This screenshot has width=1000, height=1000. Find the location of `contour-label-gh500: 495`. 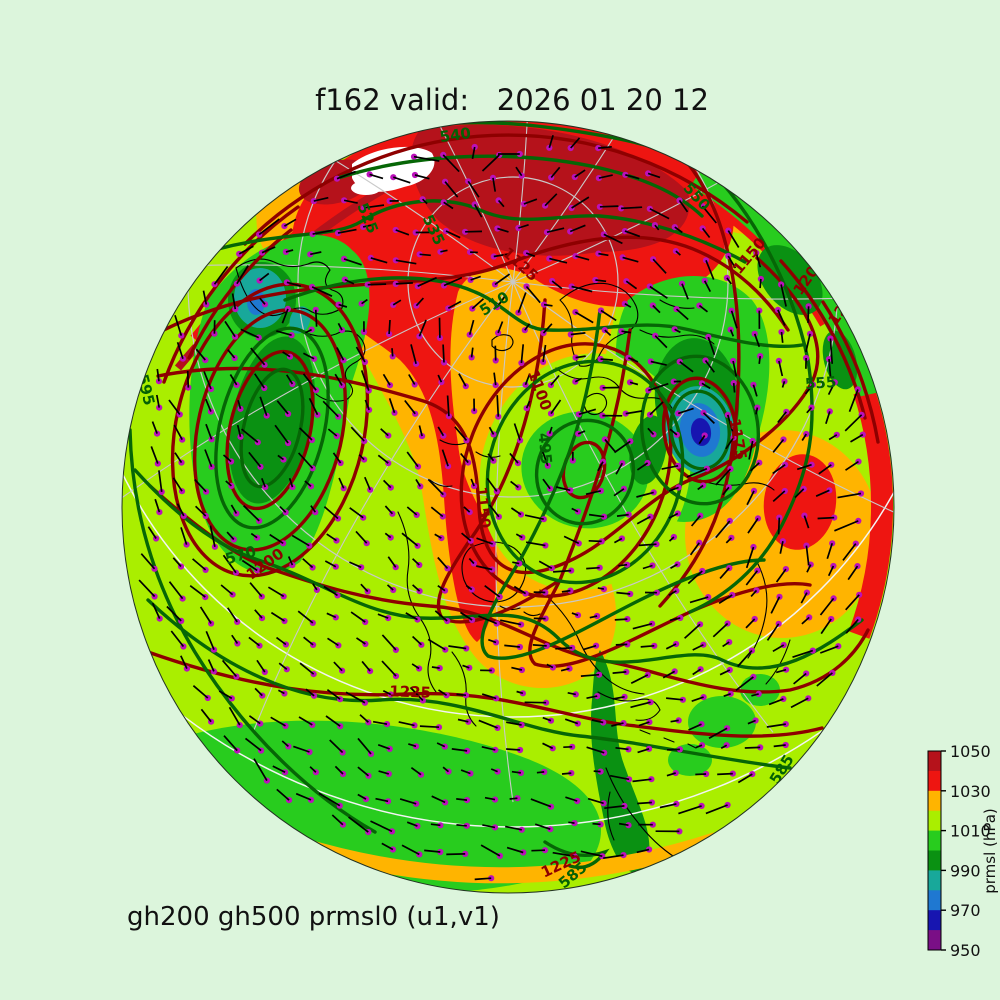

contour-label-gh500: 495 is located at coordinates (544, 448).